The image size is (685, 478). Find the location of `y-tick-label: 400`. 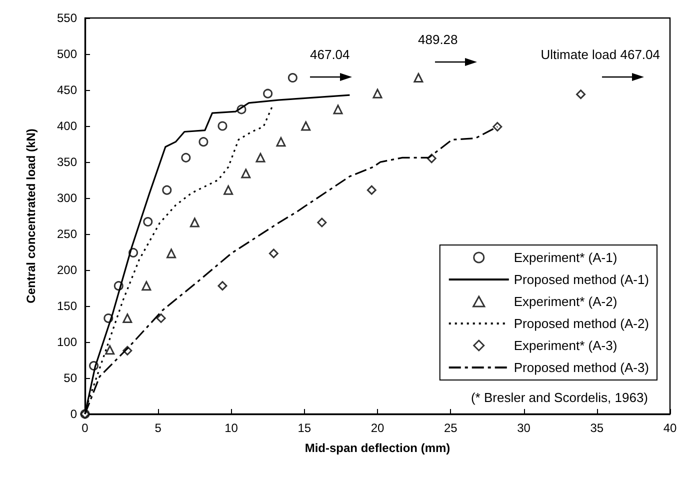

y-tick-label: 400 is located at coordinates (67, 126).